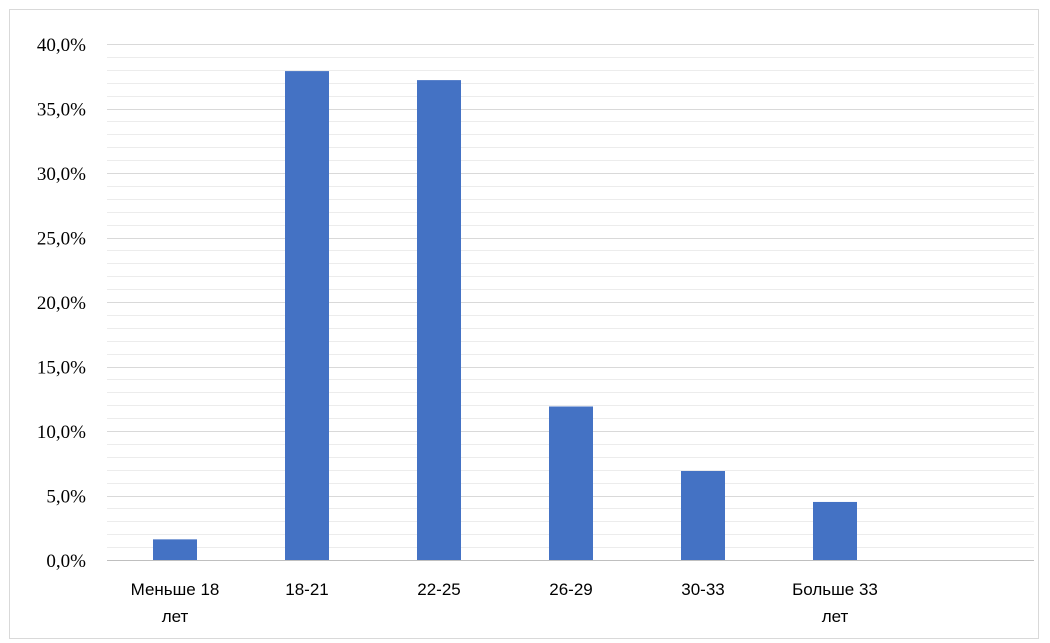 This screenshot has width=1050, height=643. Describe the element at coordinates (61, 432) in the screenshot. I see `y-tick-label: 10,0%` at that location.